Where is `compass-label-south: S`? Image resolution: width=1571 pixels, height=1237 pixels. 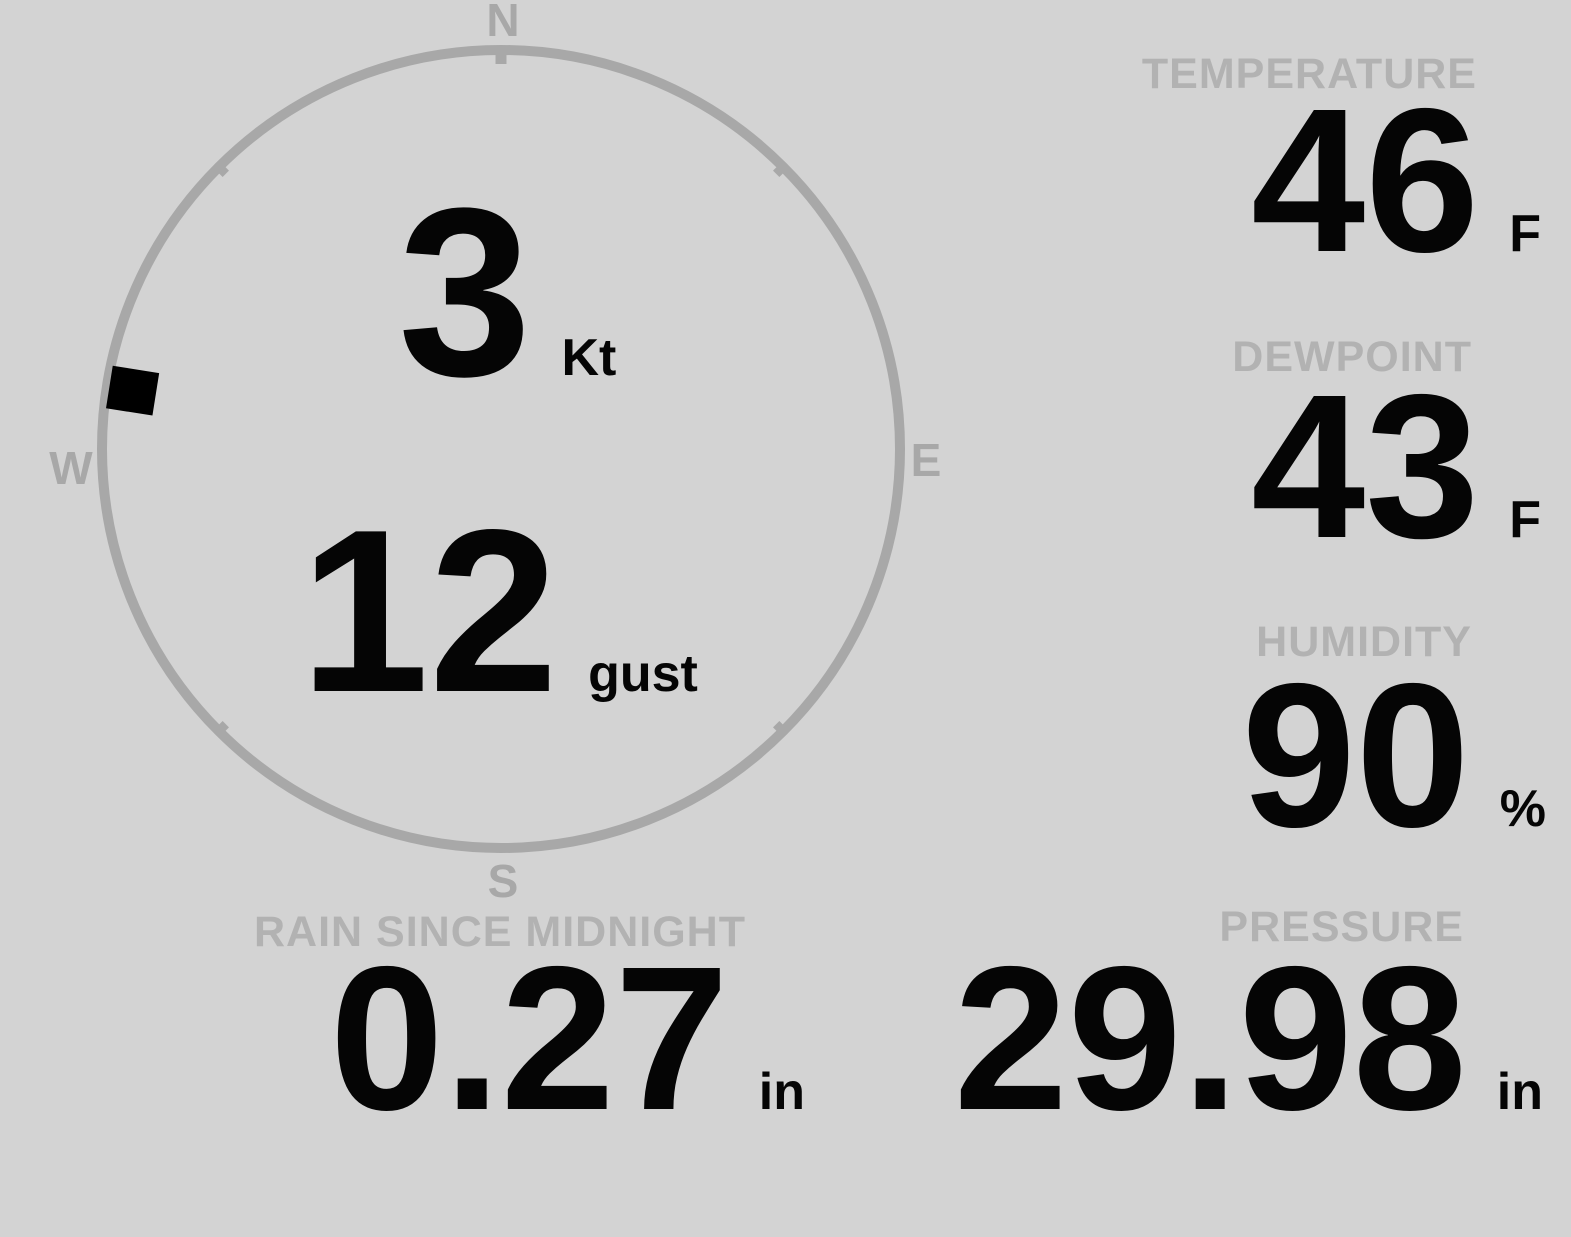
compass-label-south: S is located at coordinates (503, 881).